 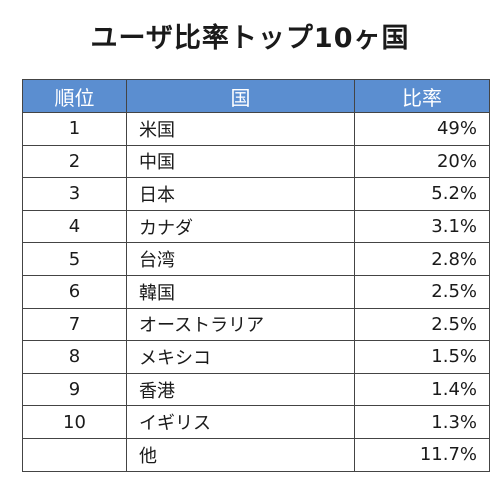 I want to click on header-ratio: 比率, so click(x=422, y=96).